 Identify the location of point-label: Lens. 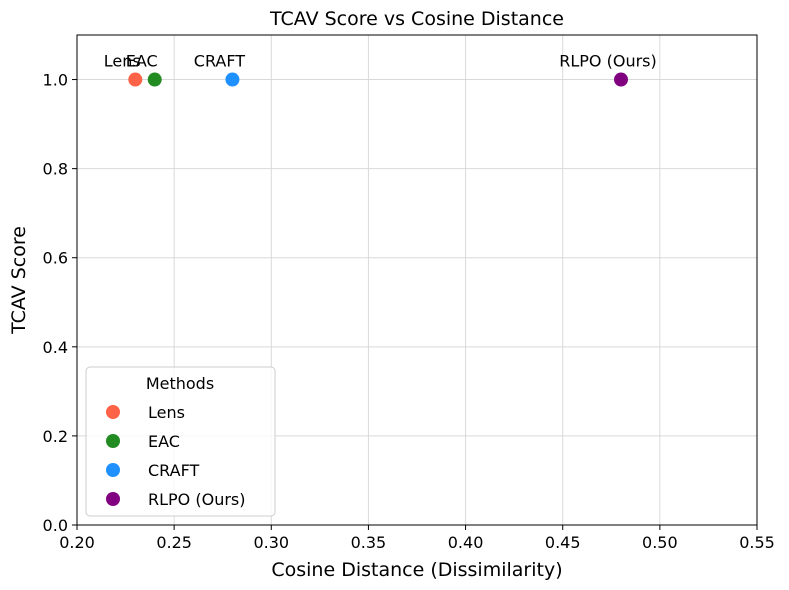
(122, 61).